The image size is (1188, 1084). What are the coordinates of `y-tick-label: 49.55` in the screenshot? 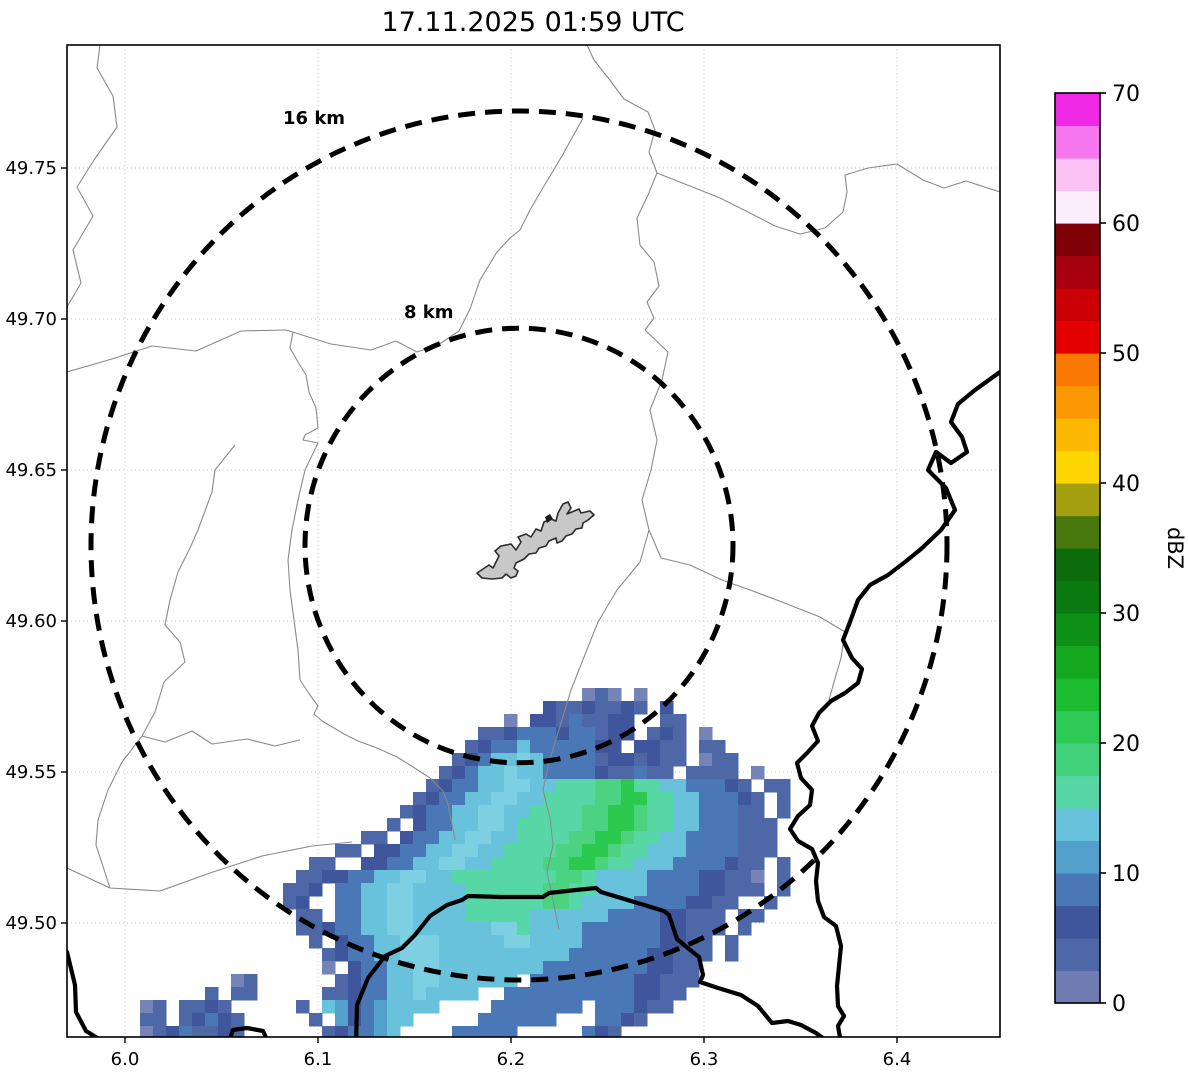 It's located at (31, 772).